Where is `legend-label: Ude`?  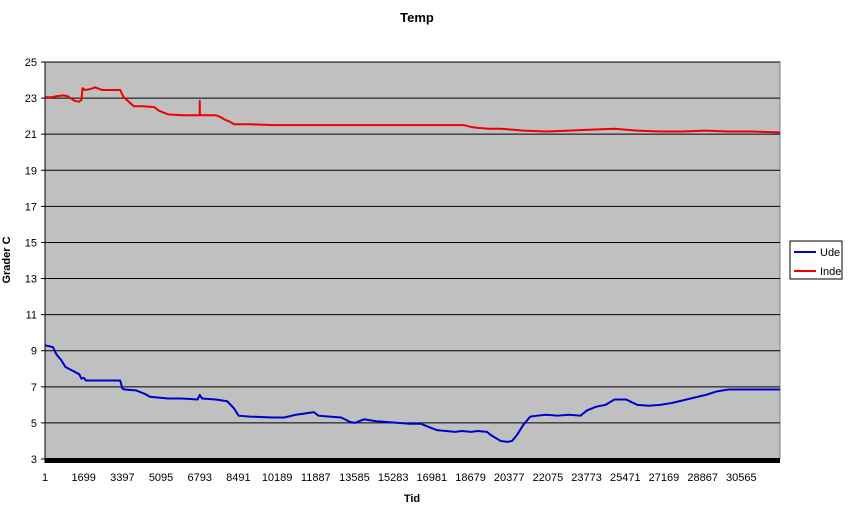
legend-label: Ude is located at coordinates (830, 253).